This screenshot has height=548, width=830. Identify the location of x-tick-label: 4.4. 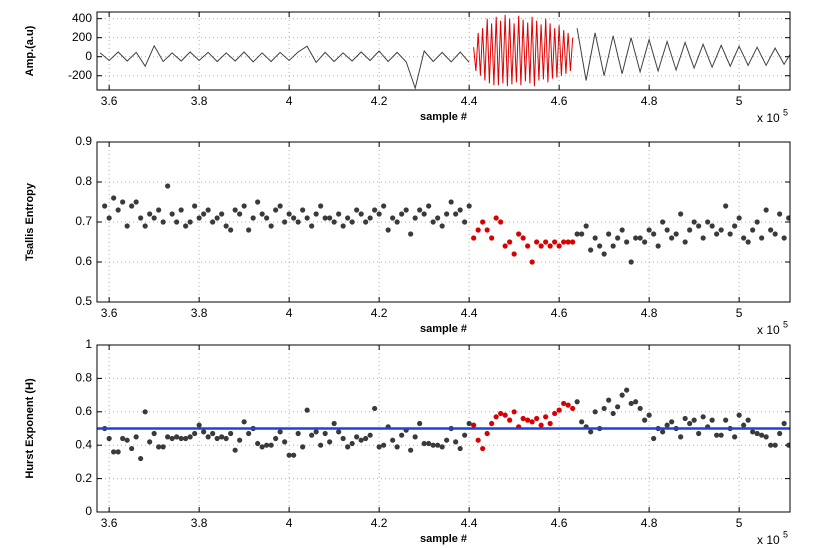
(469, 523).